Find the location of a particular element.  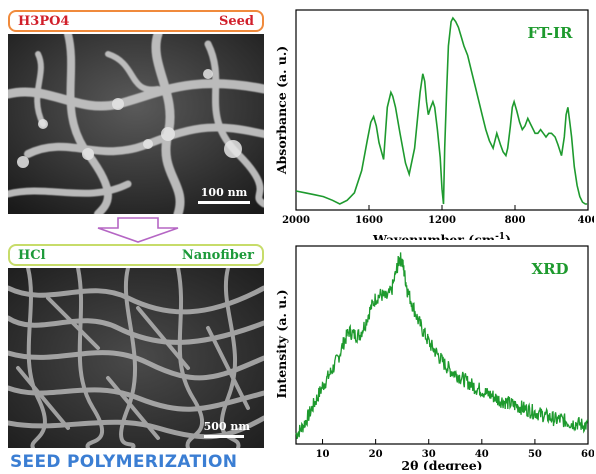

ftir-title: FT-IR is located at coordinates (550, 33).